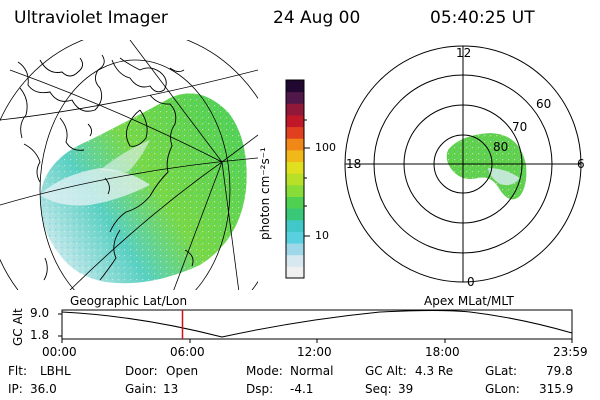  Describe the element at coordinates (322, 235) in the screenshot. I see `colorbar-tick-10: 10` at that location.